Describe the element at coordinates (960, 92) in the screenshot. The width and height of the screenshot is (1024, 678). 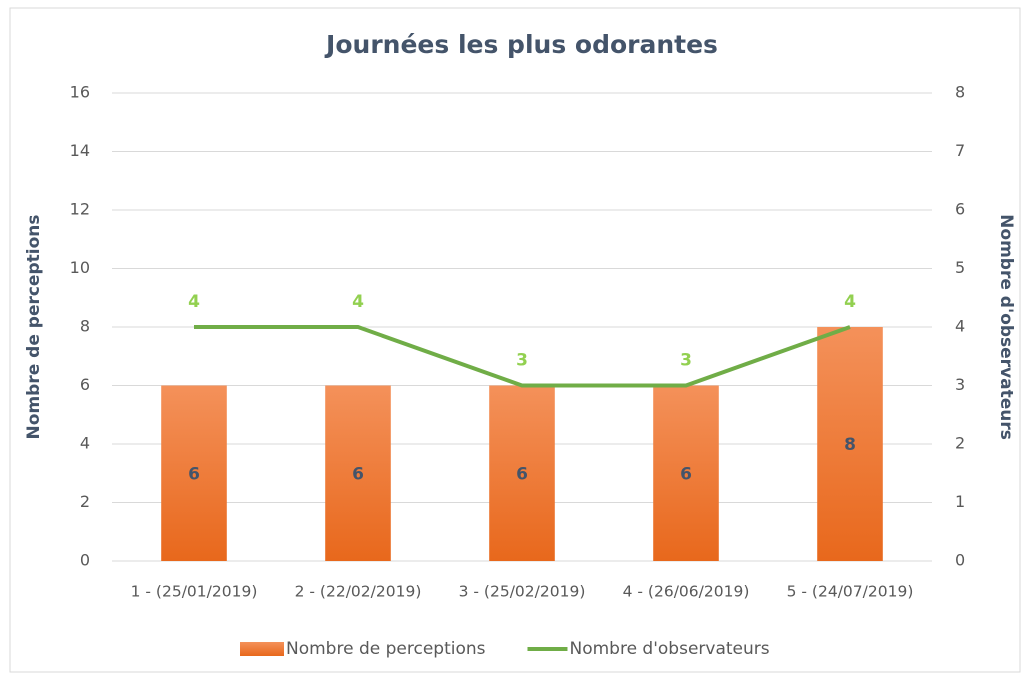
I see `y2-tick-label: 8` at that location.